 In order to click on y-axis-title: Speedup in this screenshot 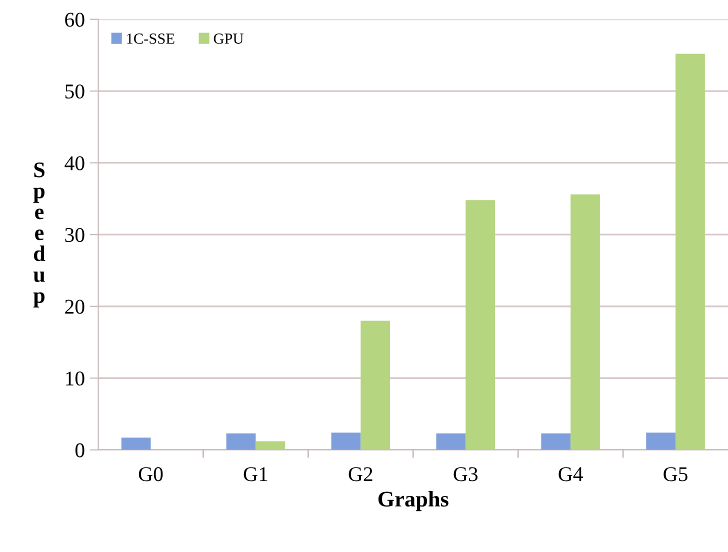, I will do `click(39, 235)`.